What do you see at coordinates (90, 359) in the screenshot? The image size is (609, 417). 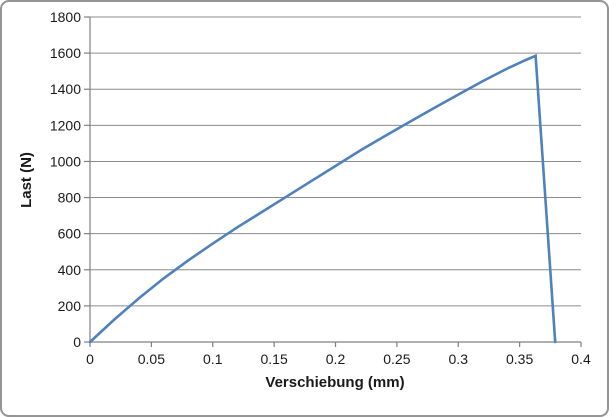 I see `x-tick-label: 0` at bounding box center [90, 359].